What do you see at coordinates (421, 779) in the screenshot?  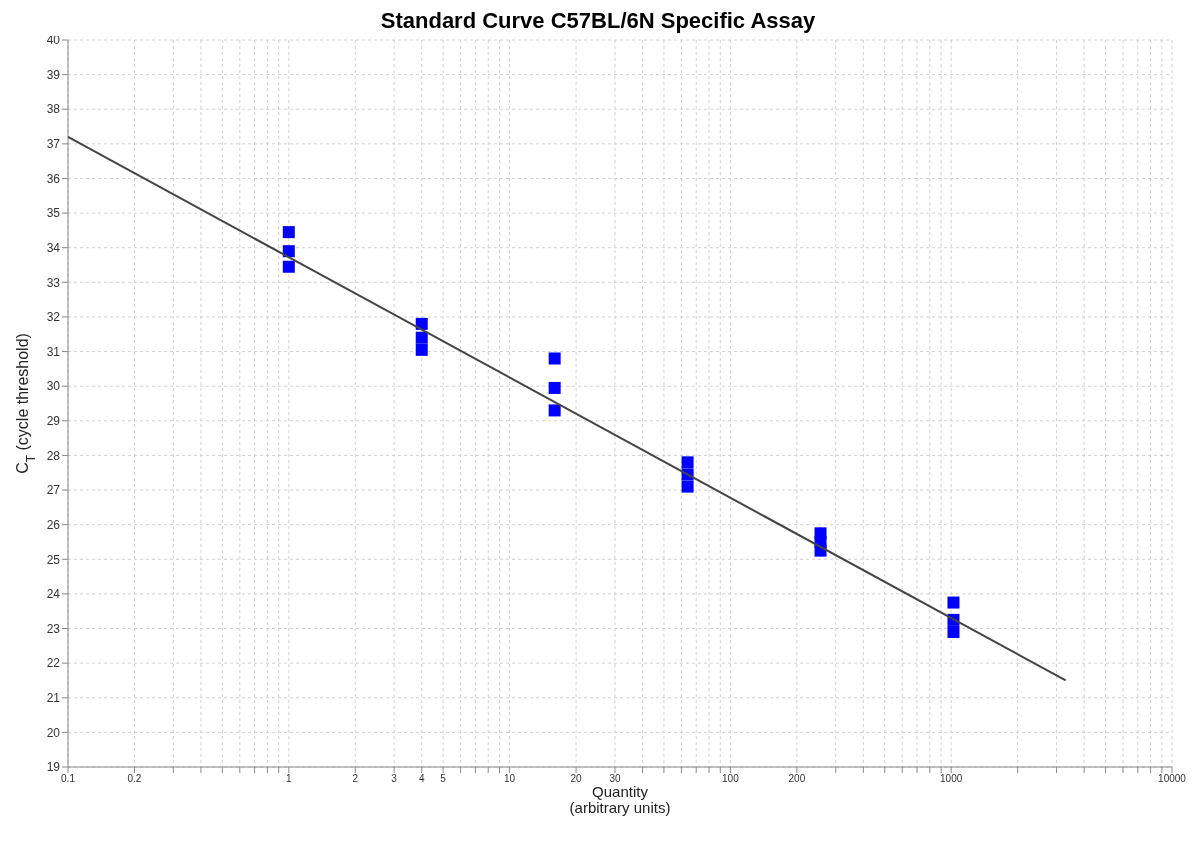 I see `x-tick-label: 4` at bounding box center [421, 779].